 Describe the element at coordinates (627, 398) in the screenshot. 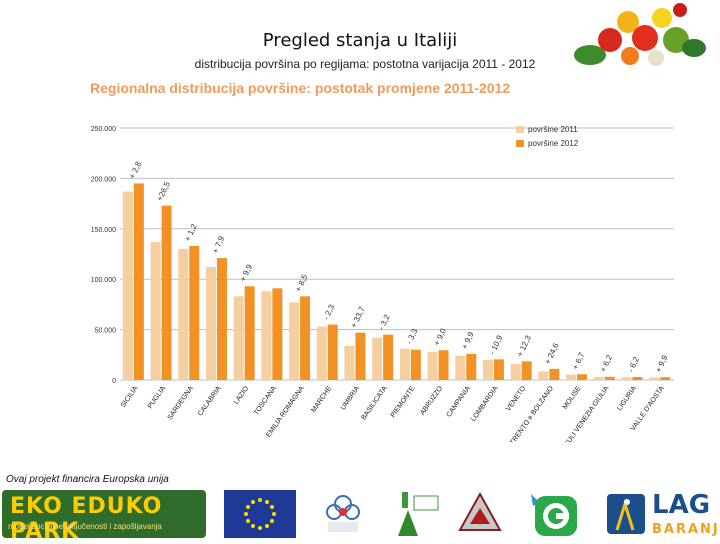

I see `x-tick-label: LIGURIA` at that location.